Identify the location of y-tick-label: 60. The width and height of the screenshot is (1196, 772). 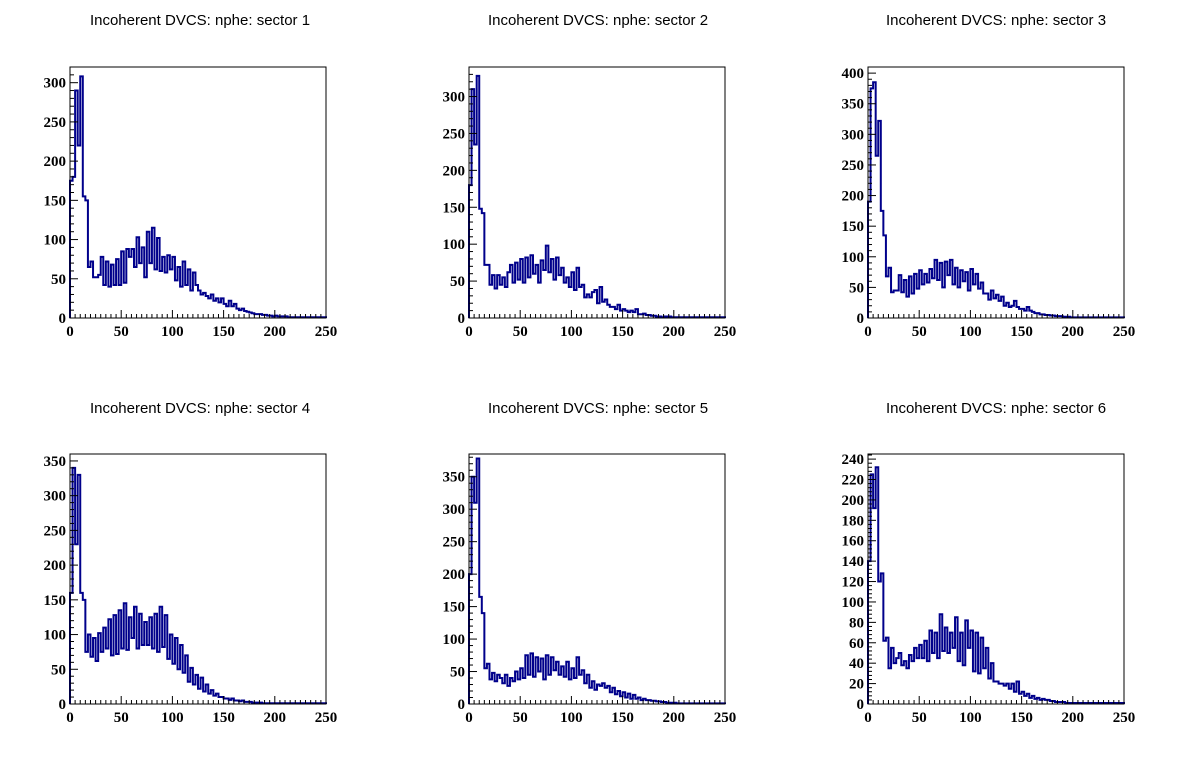
(856, 644).